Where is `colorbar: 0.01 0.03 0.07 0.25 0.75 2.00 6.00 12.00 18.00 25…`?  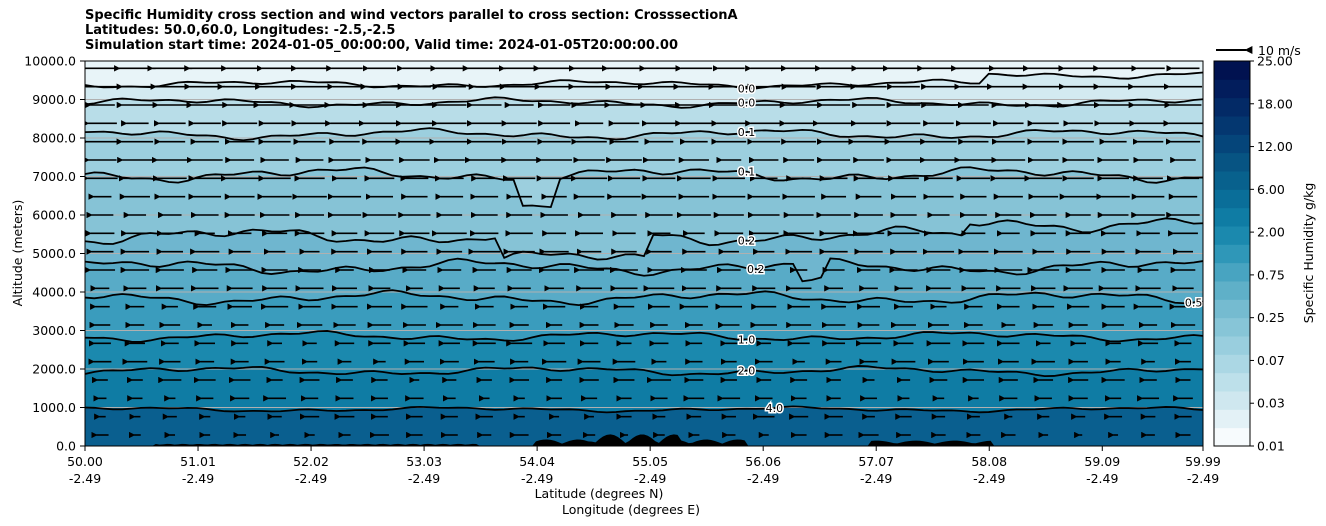
colorbar: 0.01 0.03 0.07 0.25 0.75 2.00 6.00 12.00 18.00 25… is located at coordinates (1253, 254).